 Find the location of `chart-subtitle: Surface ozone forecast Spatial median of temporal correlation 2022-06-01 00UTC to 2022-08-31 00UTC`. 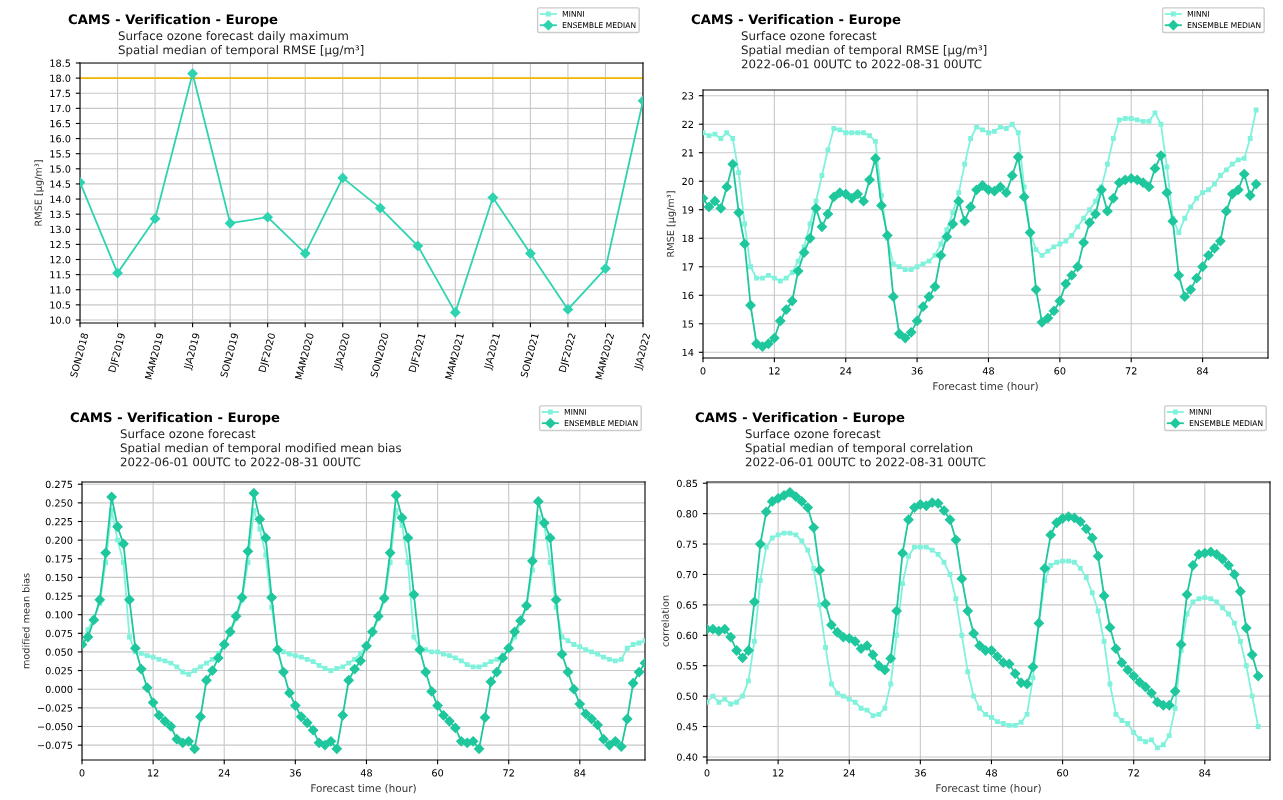

chart-subtitle: Surface ozone forecast Spatial median of temporal correlation 2022-06-01 00UTC to 2022-08-31 00UTC is located at coordinates (865, 448).